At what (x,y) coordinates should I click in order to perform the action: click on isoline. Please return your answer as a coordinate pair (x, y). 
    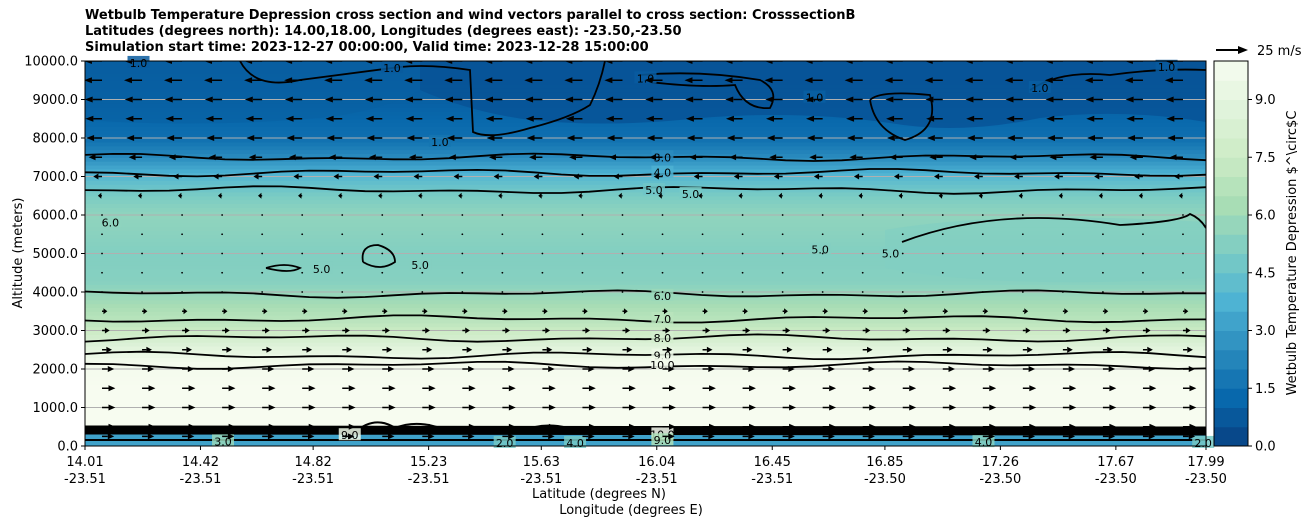
    Looking at the image, I should click on (645, 294).